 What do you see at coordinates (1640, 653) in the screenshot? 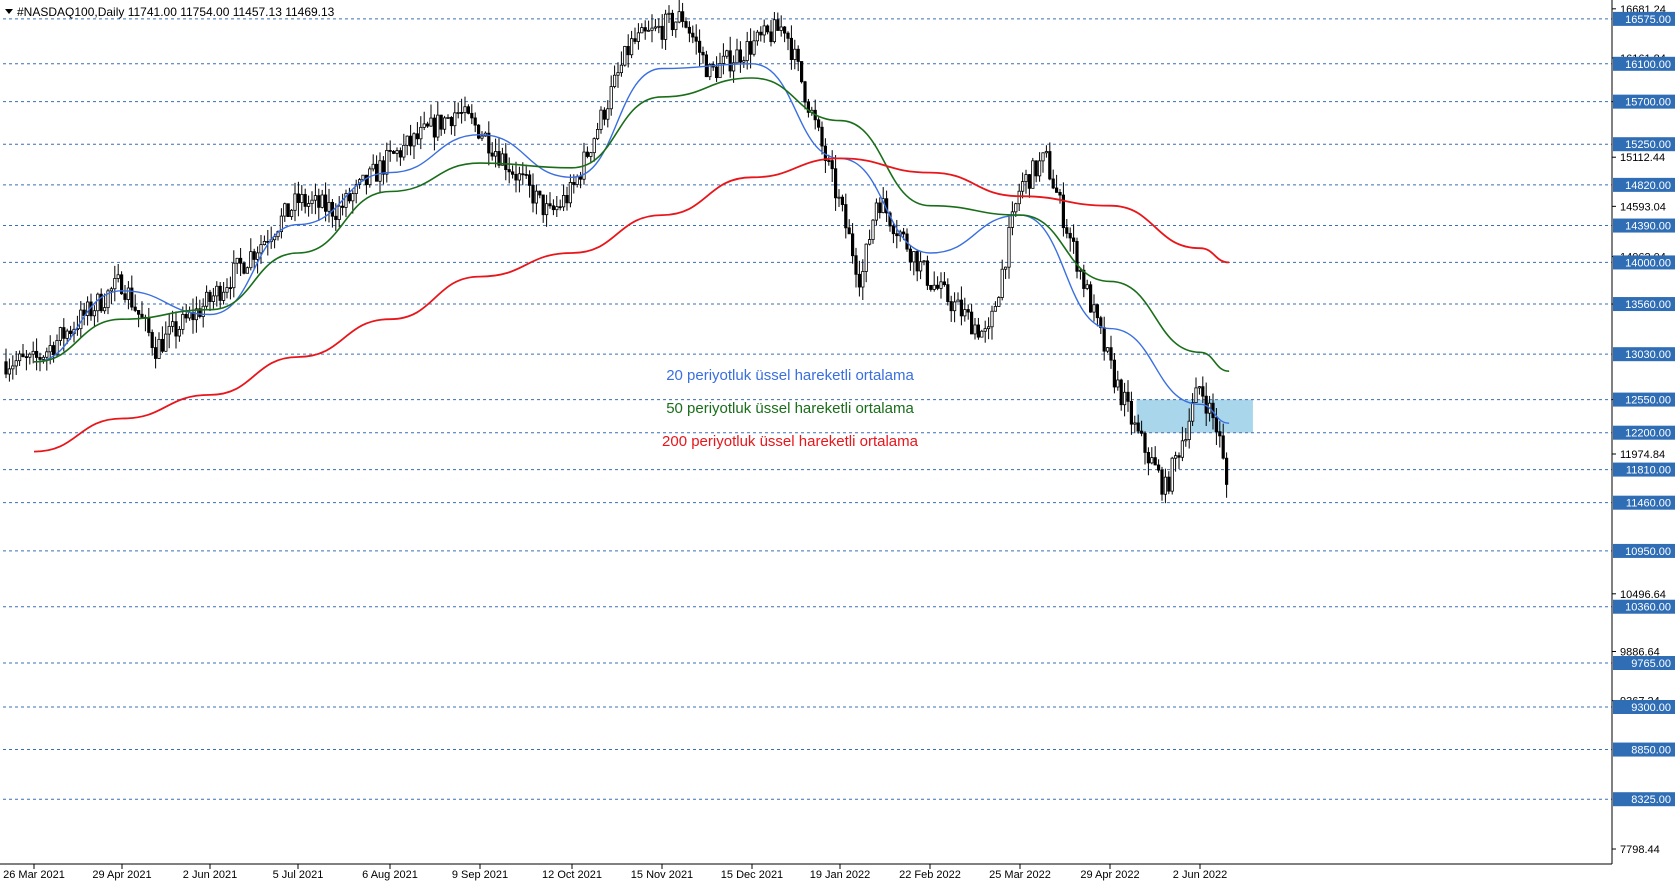
I see `price-tick-label: 9886.64` at bounding box center [1640, 653].